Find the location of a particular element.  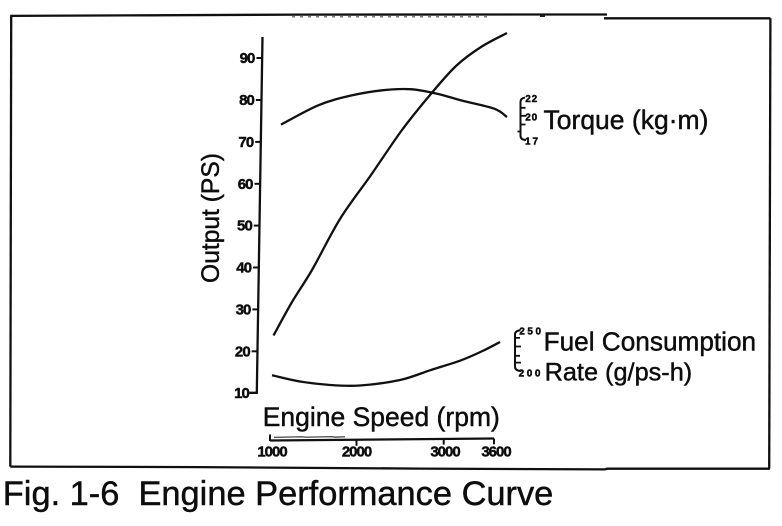

svg-text: Fuel Consumption is located at coordinates (650, 342).